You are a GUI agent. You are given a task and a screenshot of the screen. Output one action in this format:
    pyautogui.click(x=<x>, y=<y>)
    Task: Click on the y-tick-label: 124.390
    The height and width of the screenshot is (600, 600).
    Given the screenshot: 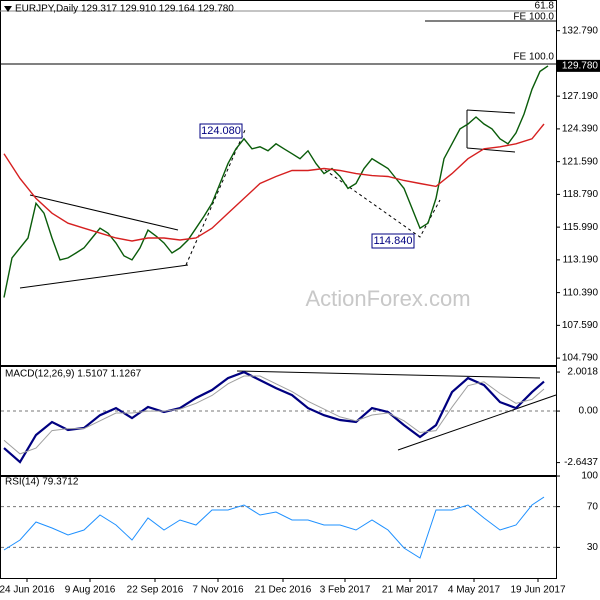 What is the action you would take?
    pyautogui.click(x=580, y=129)
    